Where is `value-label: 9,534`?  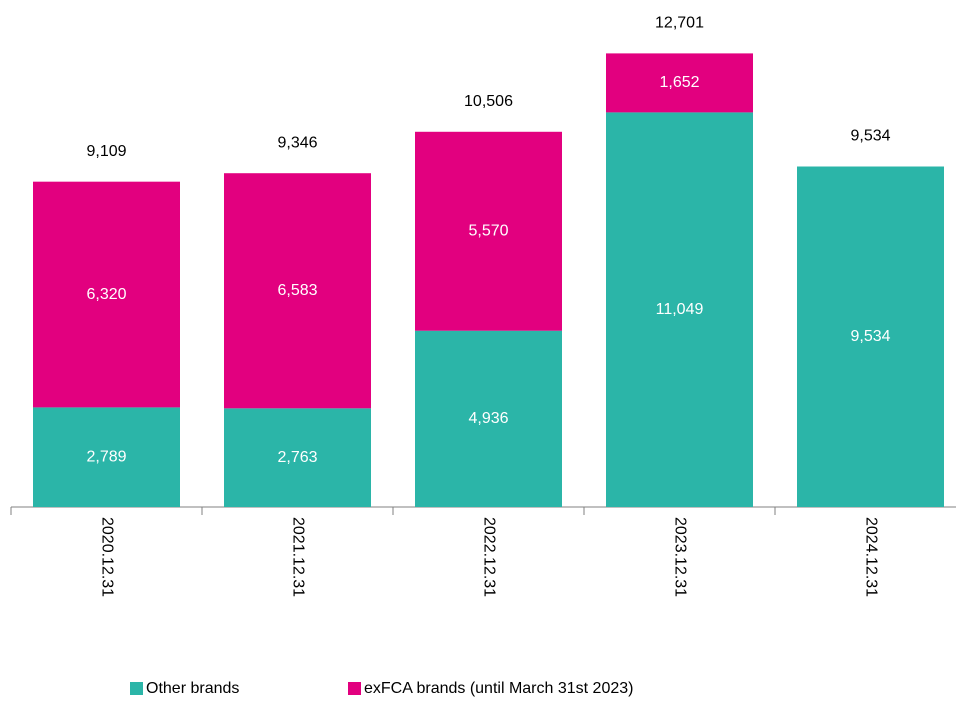 value-label: 9,534 is located at coordinates (870, 336).